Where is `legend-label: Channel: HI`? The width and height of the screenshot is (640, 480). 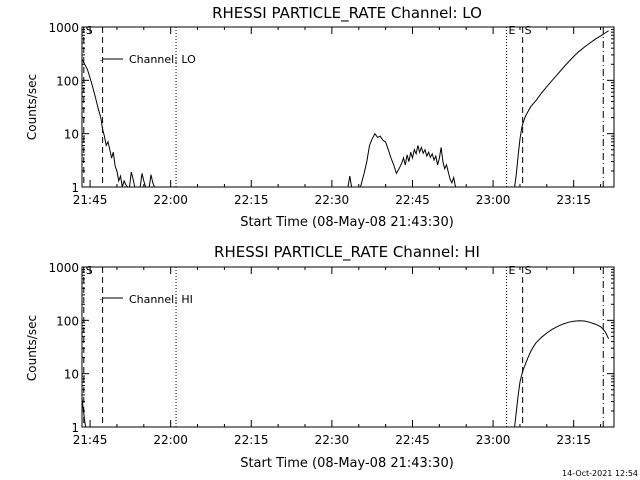
legend-label: Channel: HI is located at coordinates (161, 299).